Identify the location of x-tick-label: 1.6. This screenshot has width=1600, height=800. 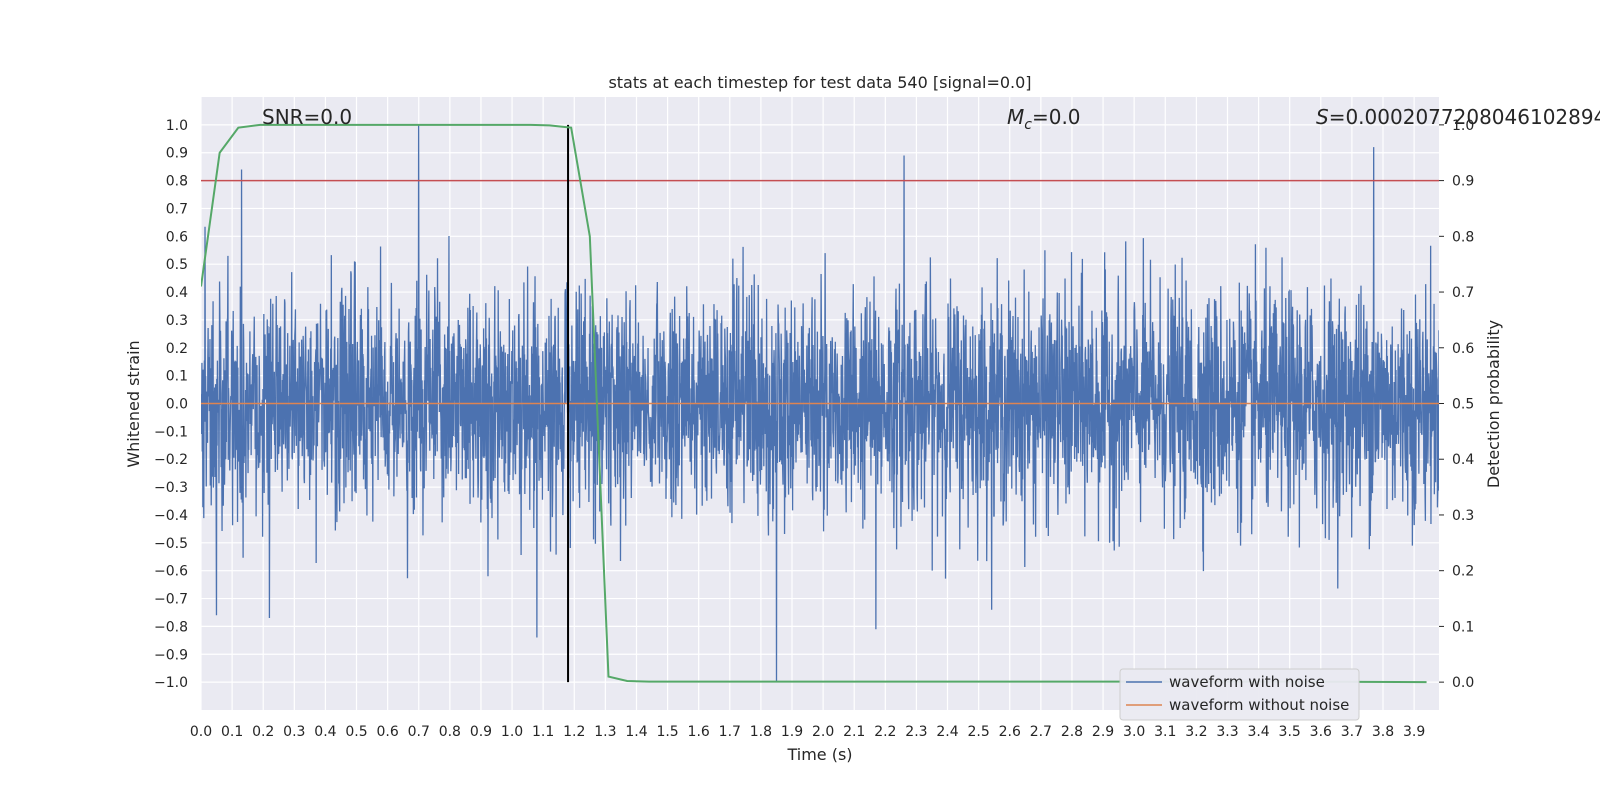
(699, 732).